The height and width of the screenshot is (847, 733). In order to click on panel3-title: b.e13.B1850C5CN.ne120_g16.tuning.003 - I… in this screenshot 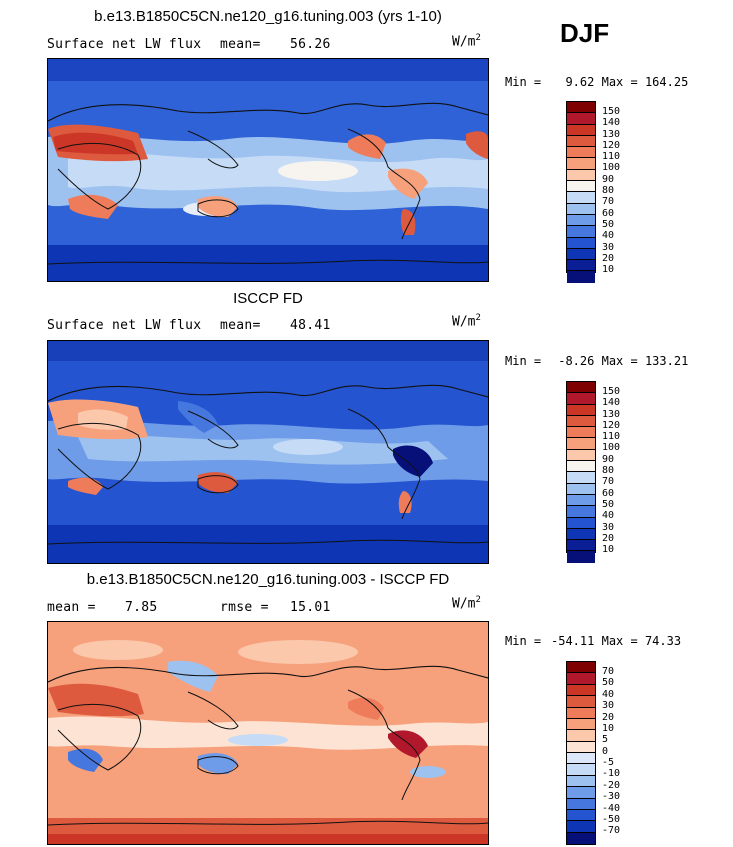, I will do `click(268, 579)`.